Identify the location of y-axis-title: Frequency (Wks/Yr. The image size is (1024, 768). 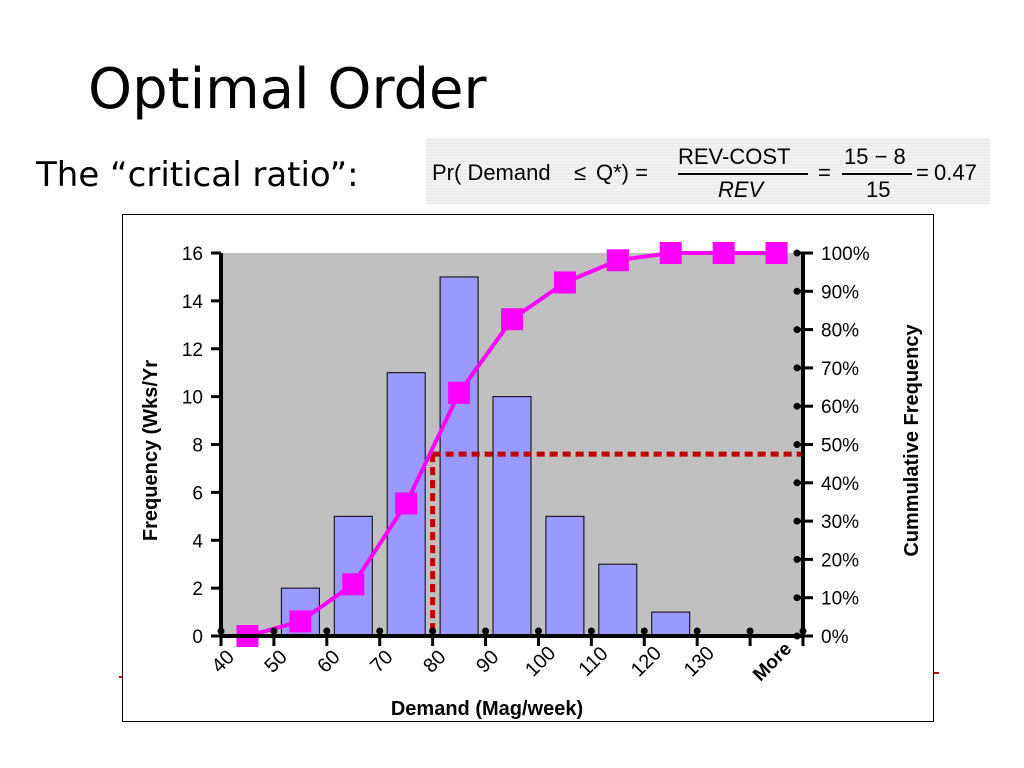
(151, 450).